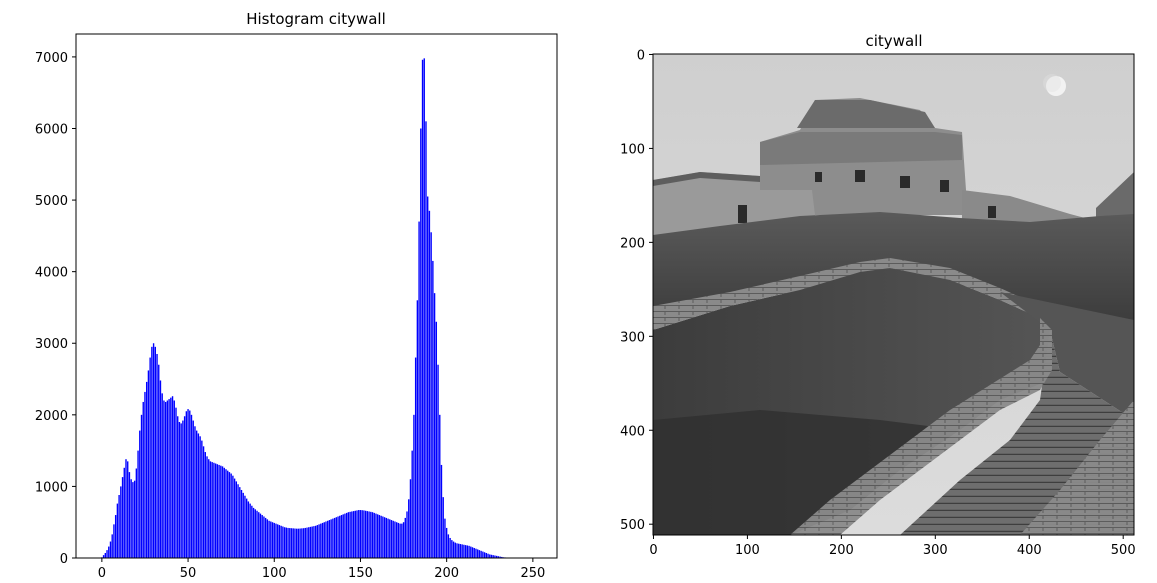  Describe the element at coordinates (1029, 550) in the screenshot. I see `image-x-tick-label: 400` at that location.